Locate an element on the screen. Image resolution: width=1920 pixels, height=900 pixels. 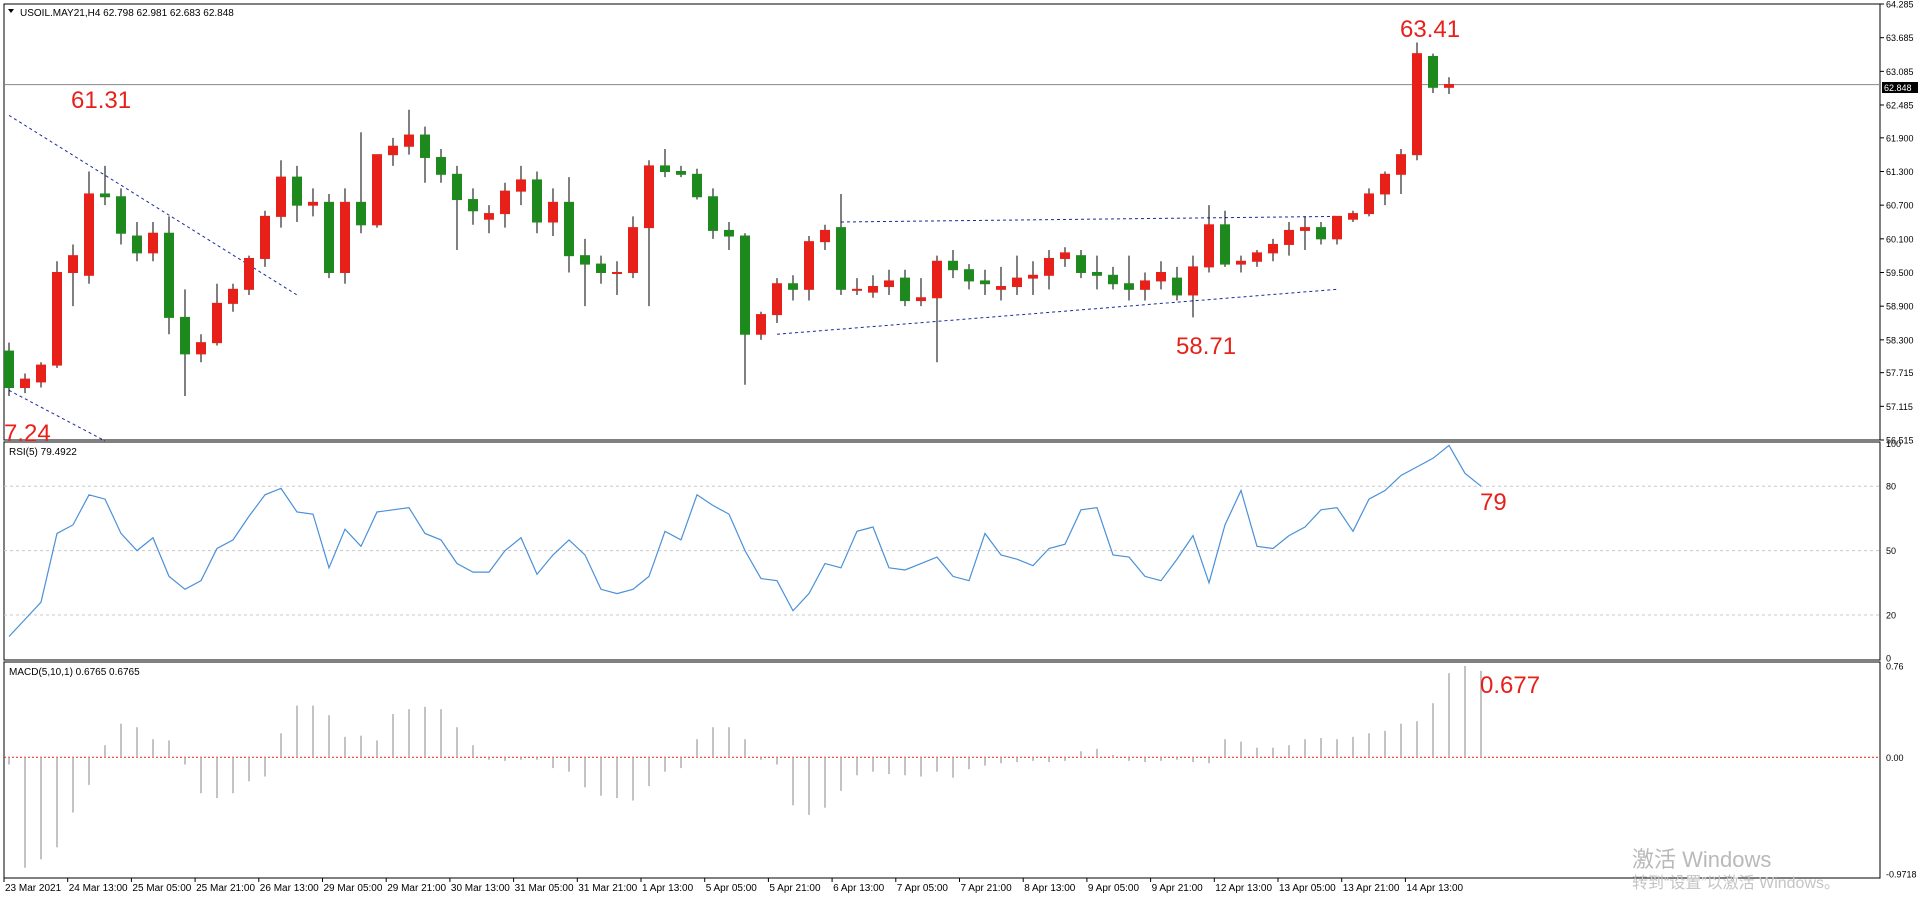
macd-tick-label: 0.00 is located at coordinates (1895, 758).